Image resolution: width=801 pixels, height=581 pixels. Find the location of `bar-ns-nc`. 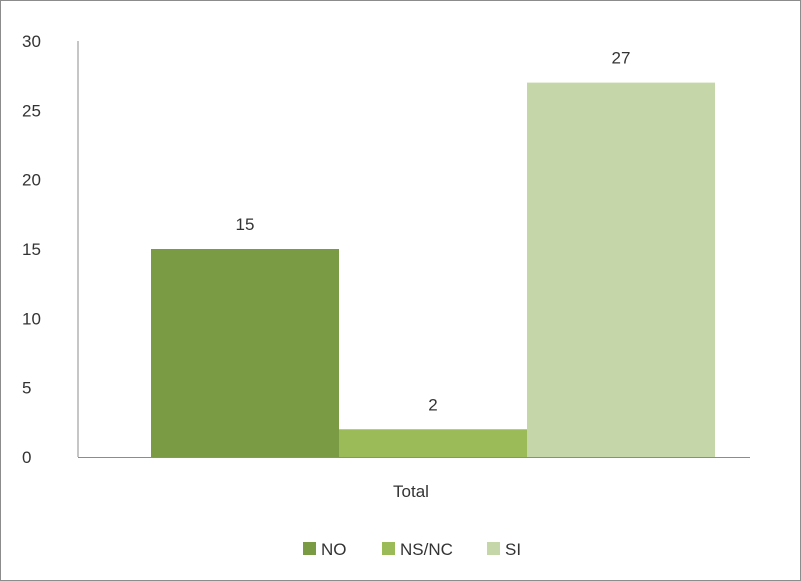

bar-ns-nc is located at coordinates (433, 443).